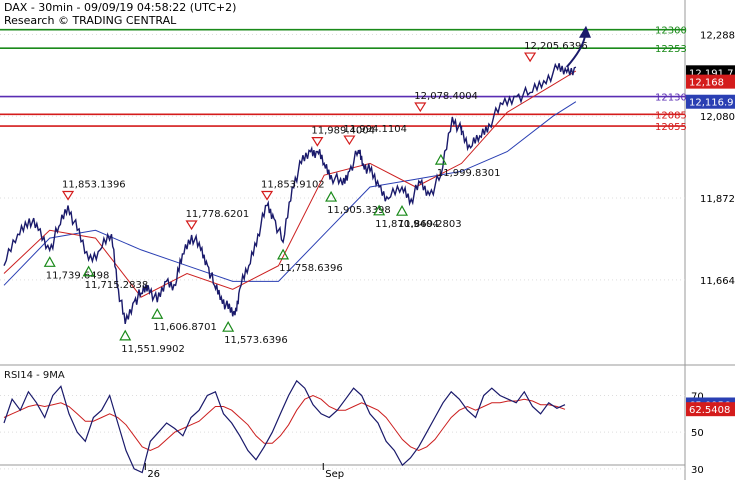 This screenshot has height=480, width=735. I want to click on trough-label: 11,551.9902, so click(153, 349).